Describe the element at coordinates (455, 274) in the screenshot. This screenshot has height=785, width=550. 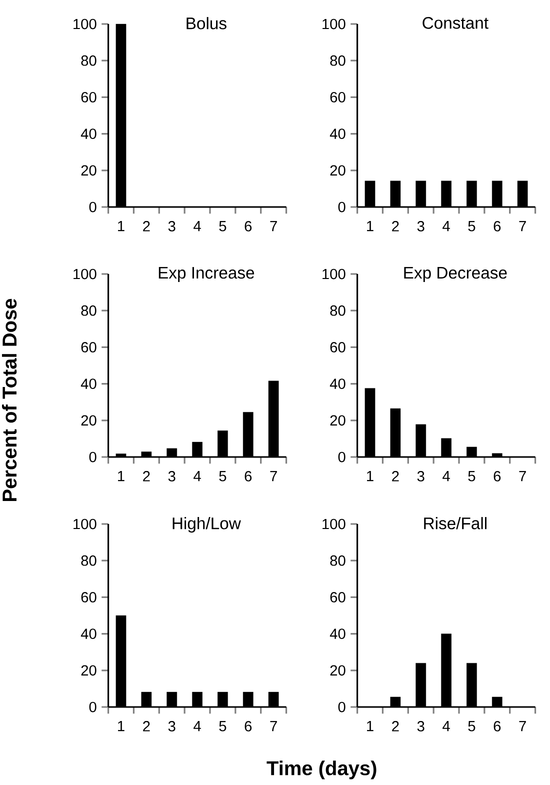
I see `chart-title: Exp Decrease` at that location.